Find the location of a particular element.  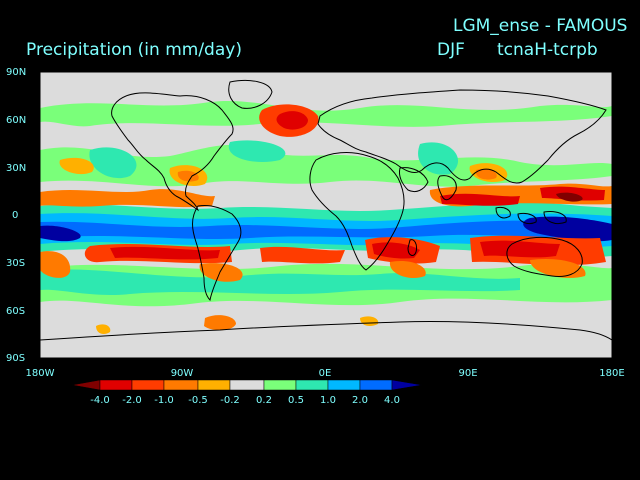

chart-title-experiment: LGM_ense - FAMOUS is located at coordinates (540, 26).